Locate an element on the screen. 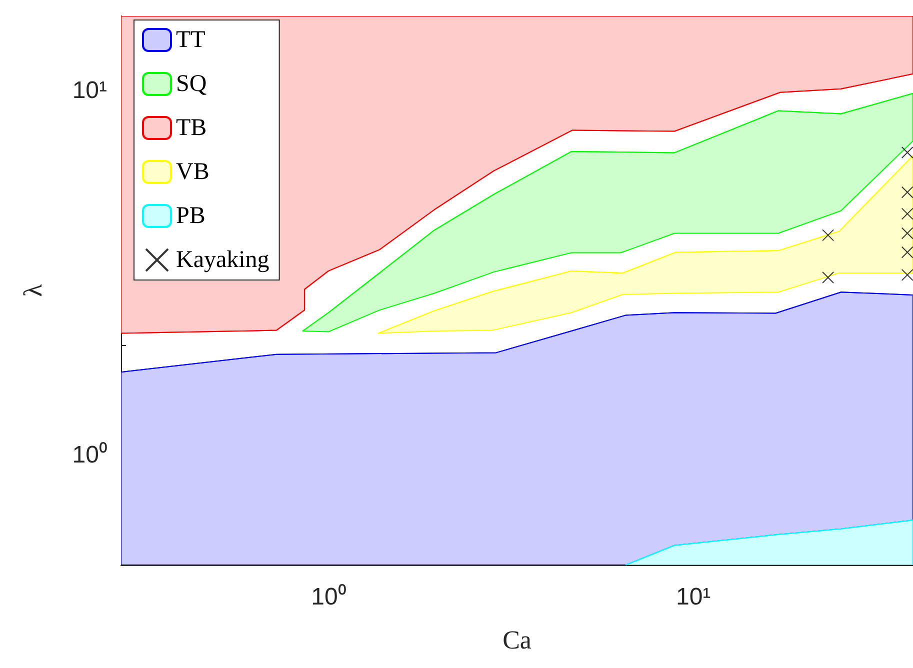  legend-label: TT is located at coordinates (191, 40).